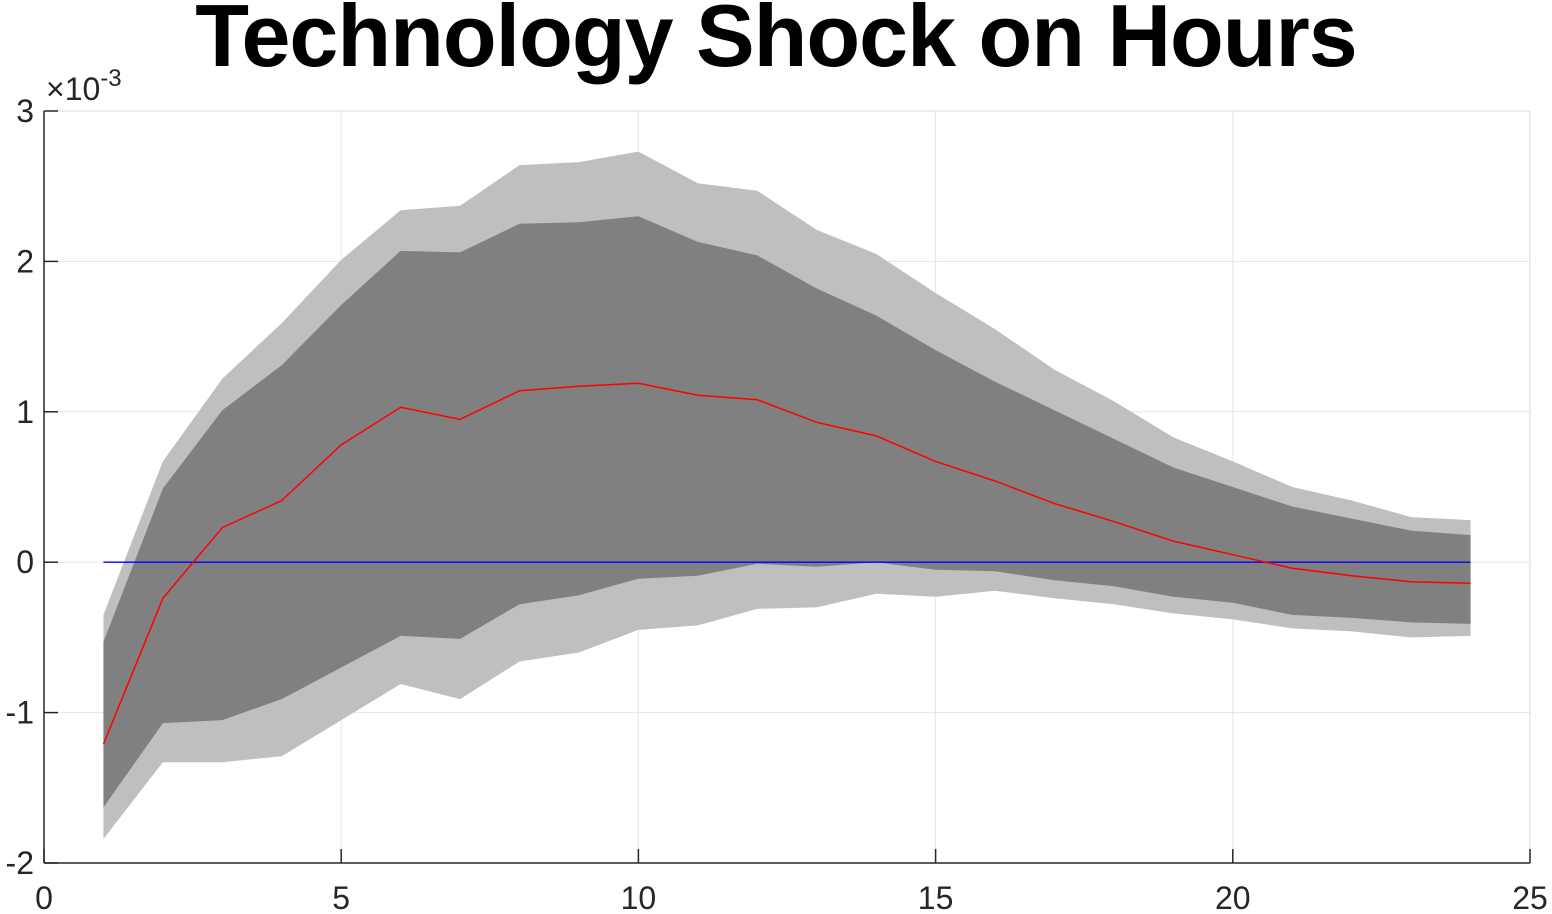  What do you see at coordinates (20, 863) in the screenshot?
I see `y-tick-label: -2` at bounding box center [20, 863].